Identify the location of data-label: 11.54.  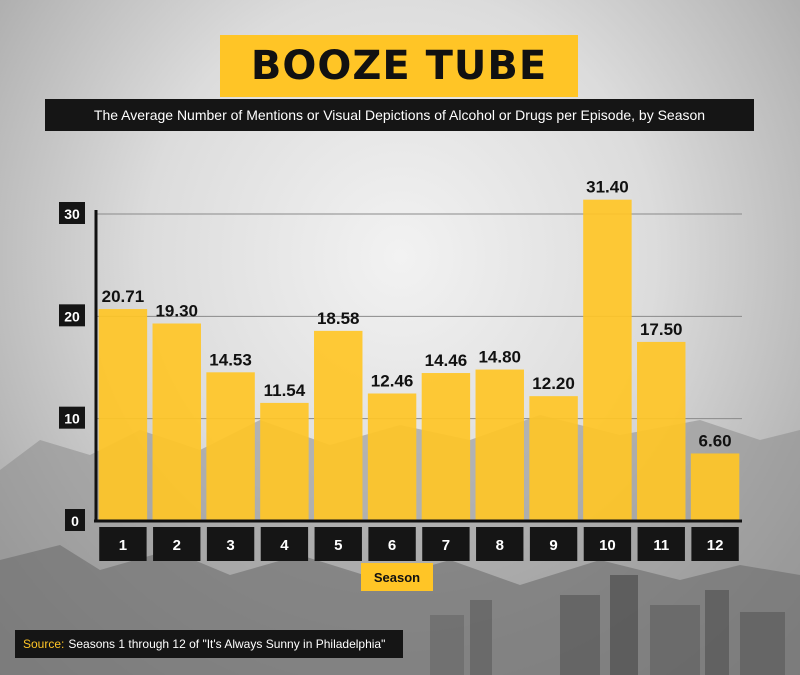
(285, 390).